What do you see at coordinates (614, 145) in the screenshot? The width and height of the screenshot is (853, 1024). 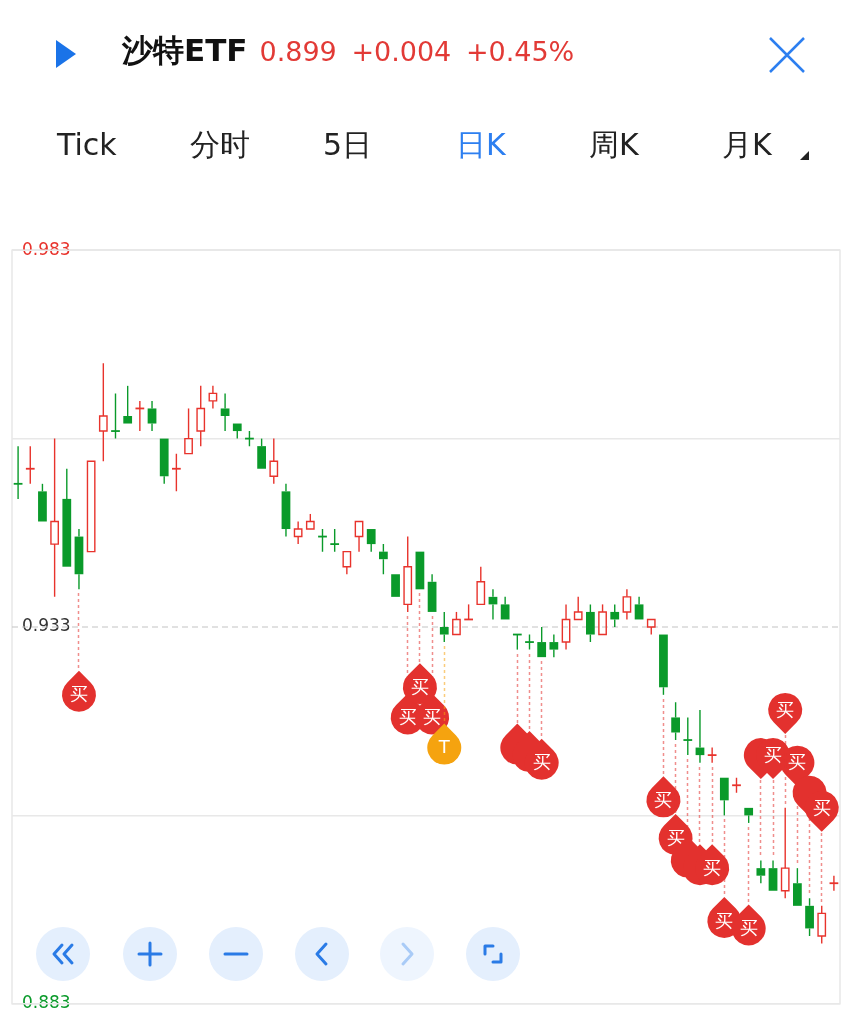 I see `text: 周K` at bounding box center [614, 145].